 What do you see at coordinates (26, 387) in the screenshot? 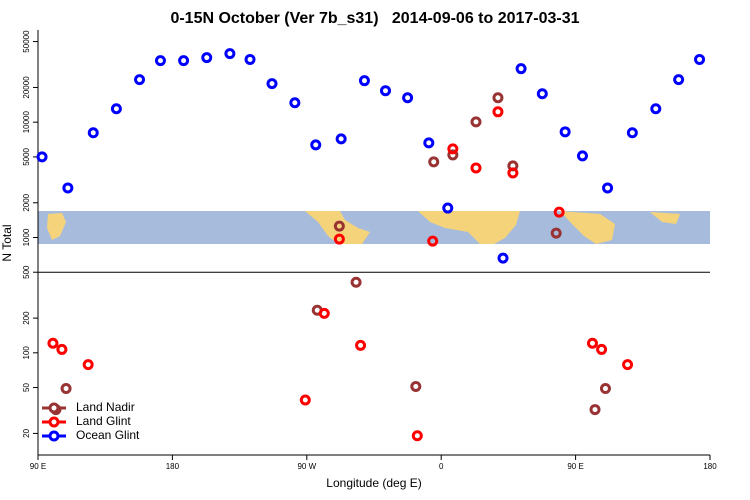
I see `y-tick-label: 50` at bounding box center [26, 387].